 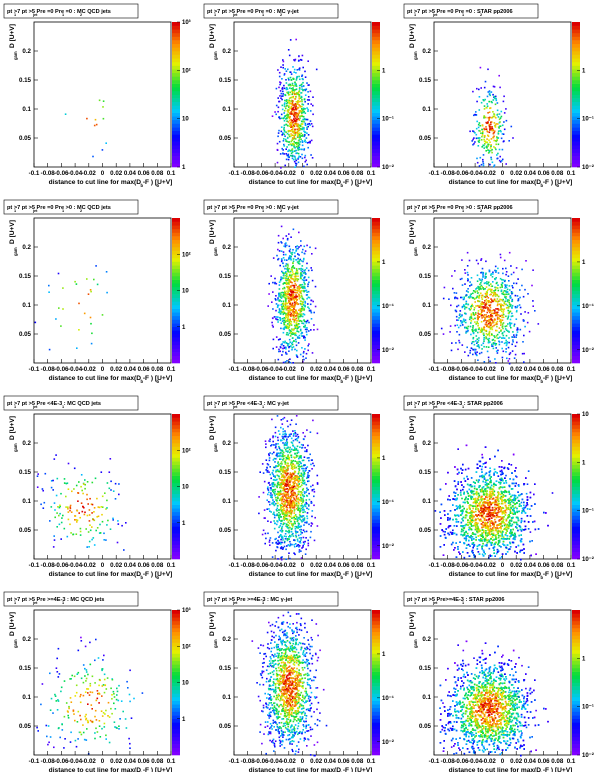 I want to click on heatmap-cells, so click(x=491, y=117).